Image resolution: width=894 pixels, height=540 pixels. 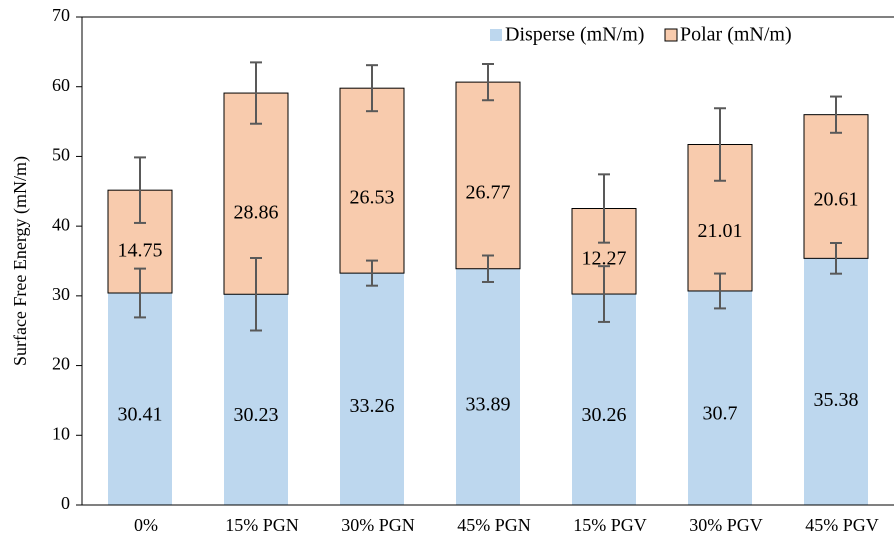 What do you see at coordinates (488, 404) in the screenshot?
I see `data-label: 33.89` at bounding box center [488, 404].